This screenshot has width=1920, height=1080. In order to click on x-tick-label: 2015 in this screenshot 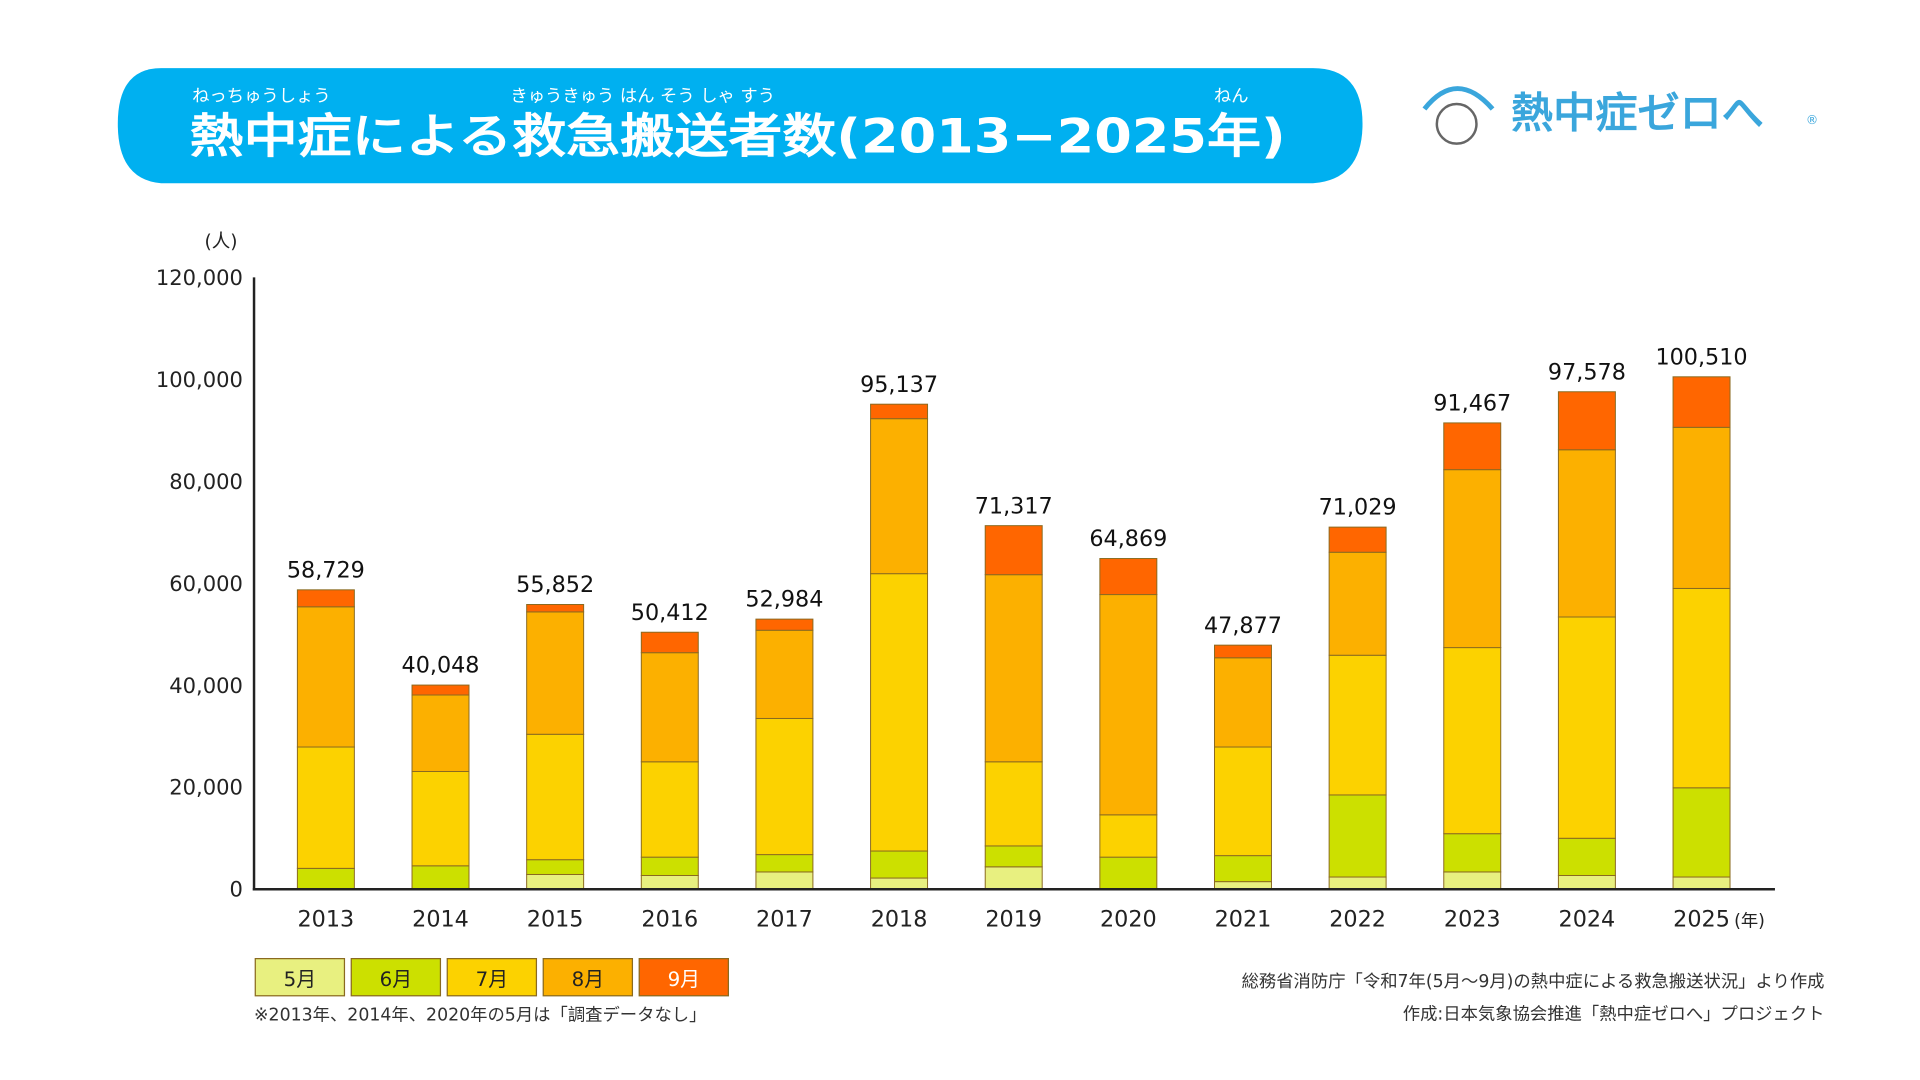, I will do `click(555, 919)`.